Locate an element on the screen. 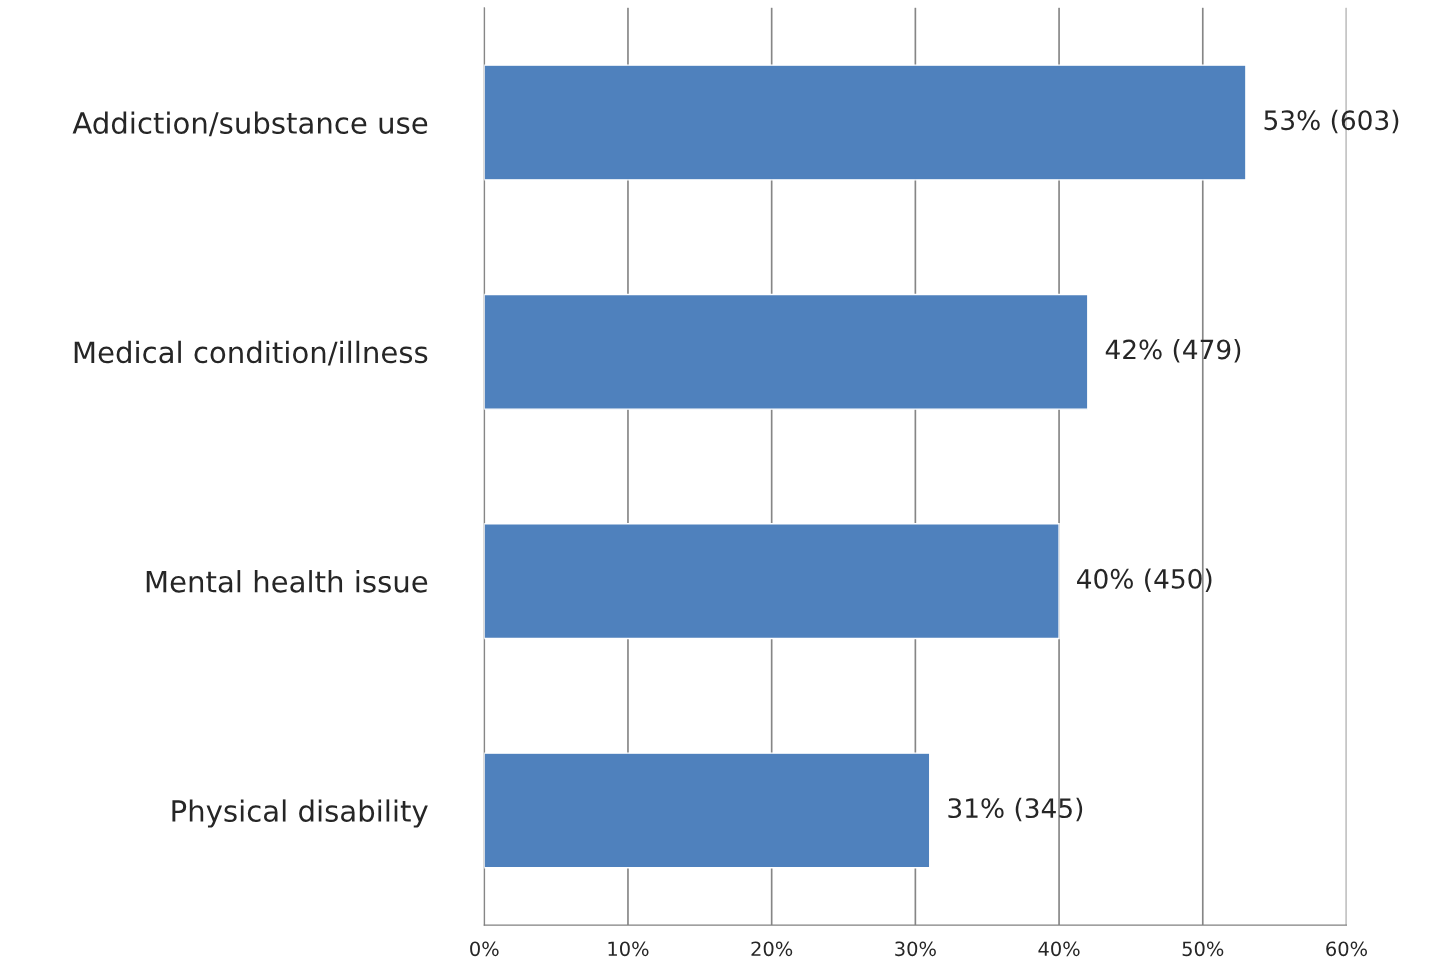 The width and height of the screenshot is (1437, 980). data-label: 53% (603) is located at coordinates (1331, 121).